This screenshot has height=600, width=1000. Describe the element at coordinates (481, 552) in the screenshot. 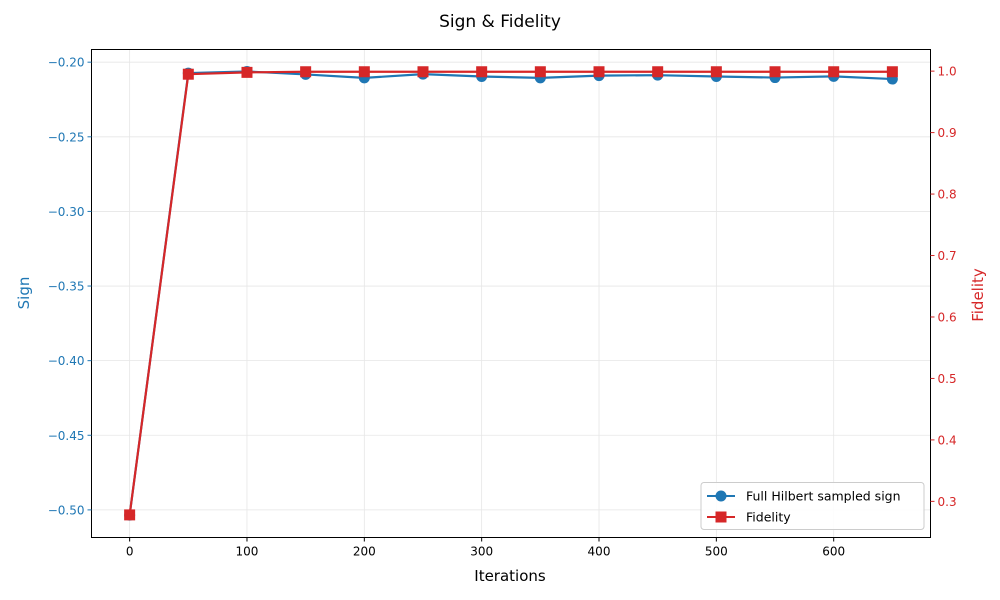

I see `x-tick-label: 300` at that location.